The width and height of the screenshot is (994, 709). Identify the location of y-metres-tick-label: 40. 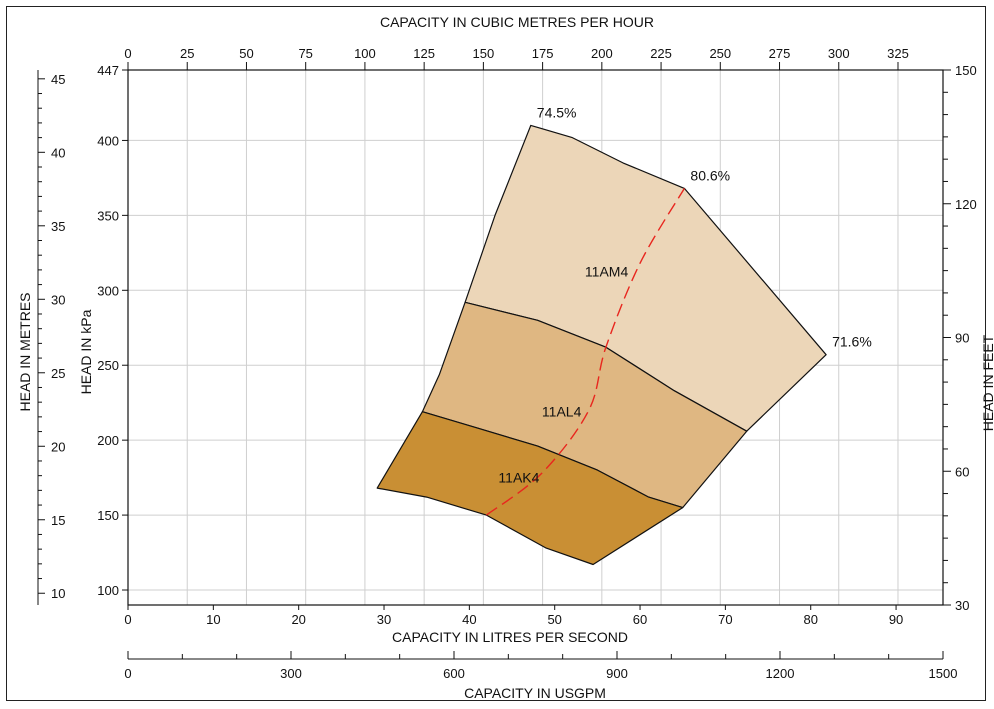
(58, 152).